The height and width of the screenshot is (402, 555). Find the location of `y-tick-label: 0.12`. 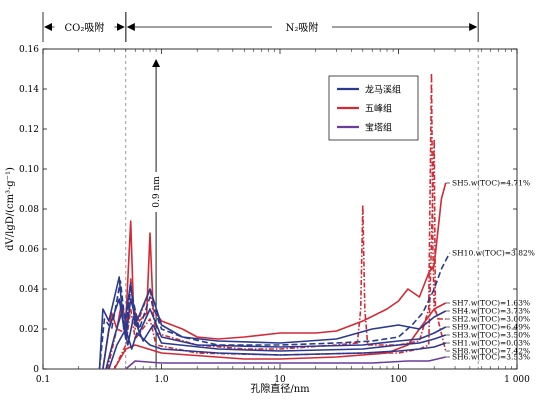

y-tick-label: 0.12 is located at coordinates (29, 130).